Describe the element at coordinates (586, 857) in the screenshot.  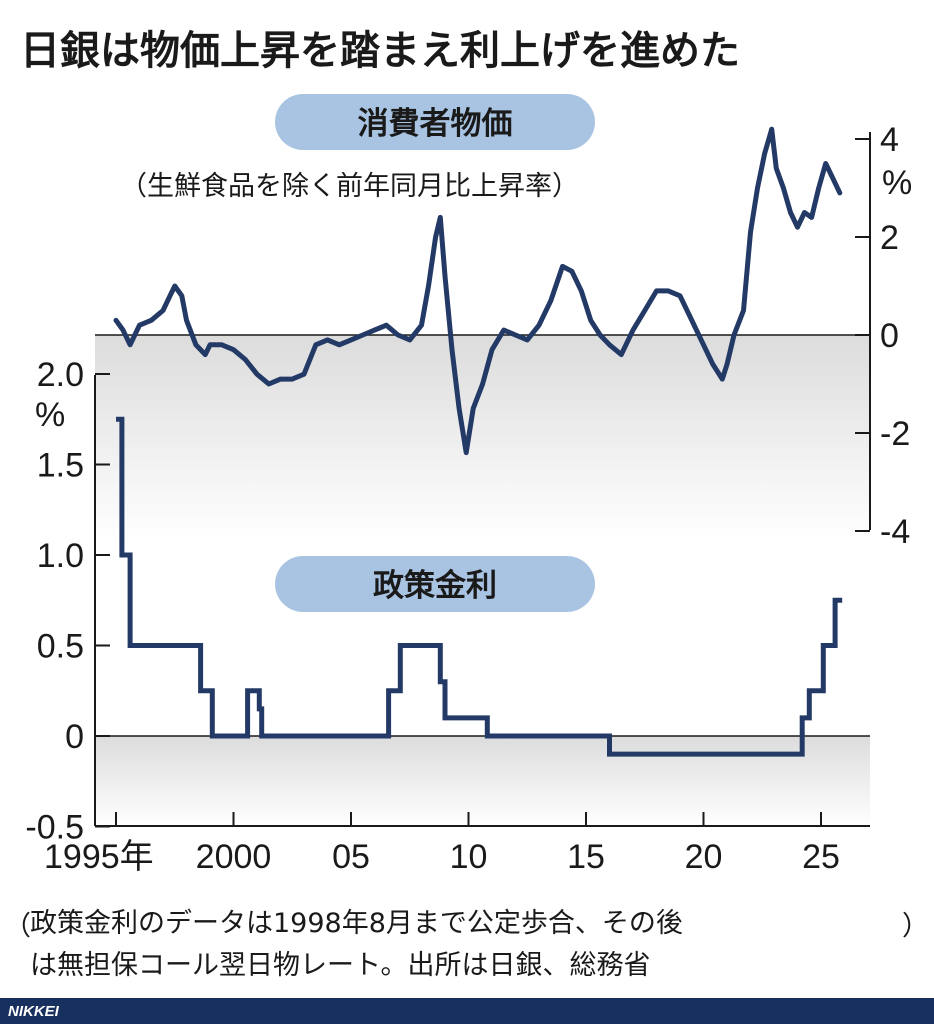
I see `x-tick-label: 15` at that location.